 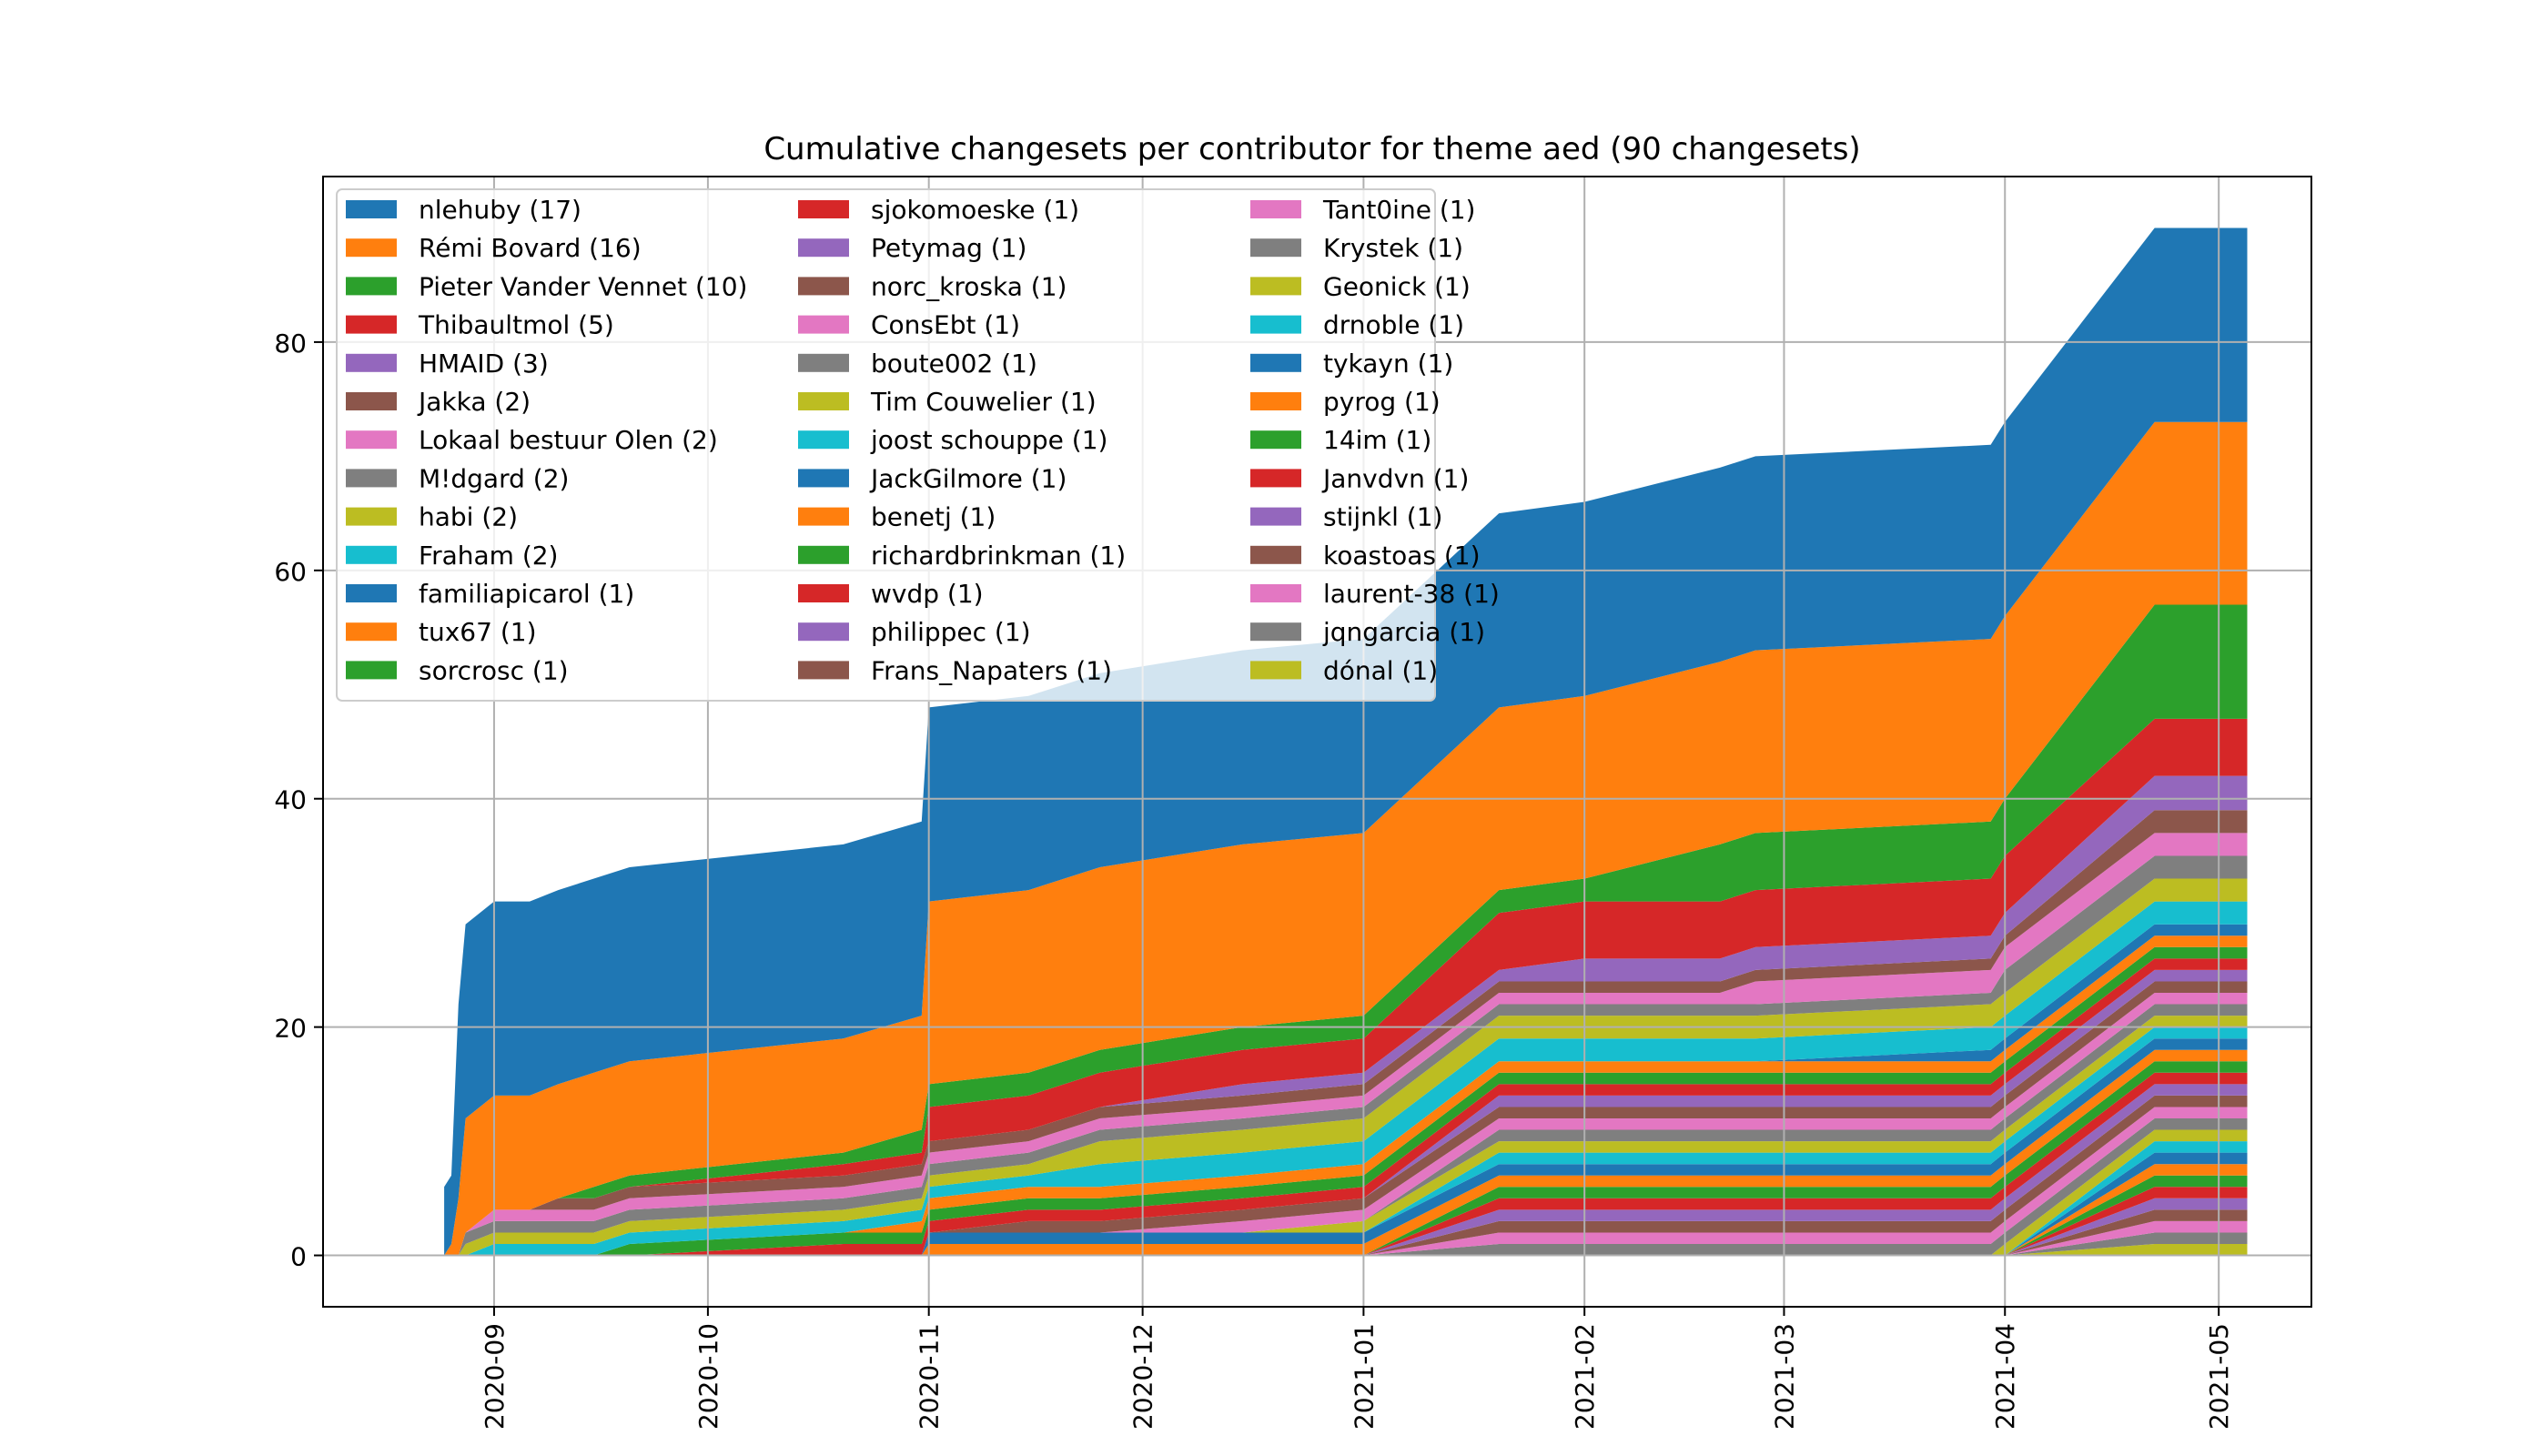 What do you see at coordinates (954, 364) in the screenshot?
I see `legend-label: boute002 (1)` at bounding box center [954, 364].